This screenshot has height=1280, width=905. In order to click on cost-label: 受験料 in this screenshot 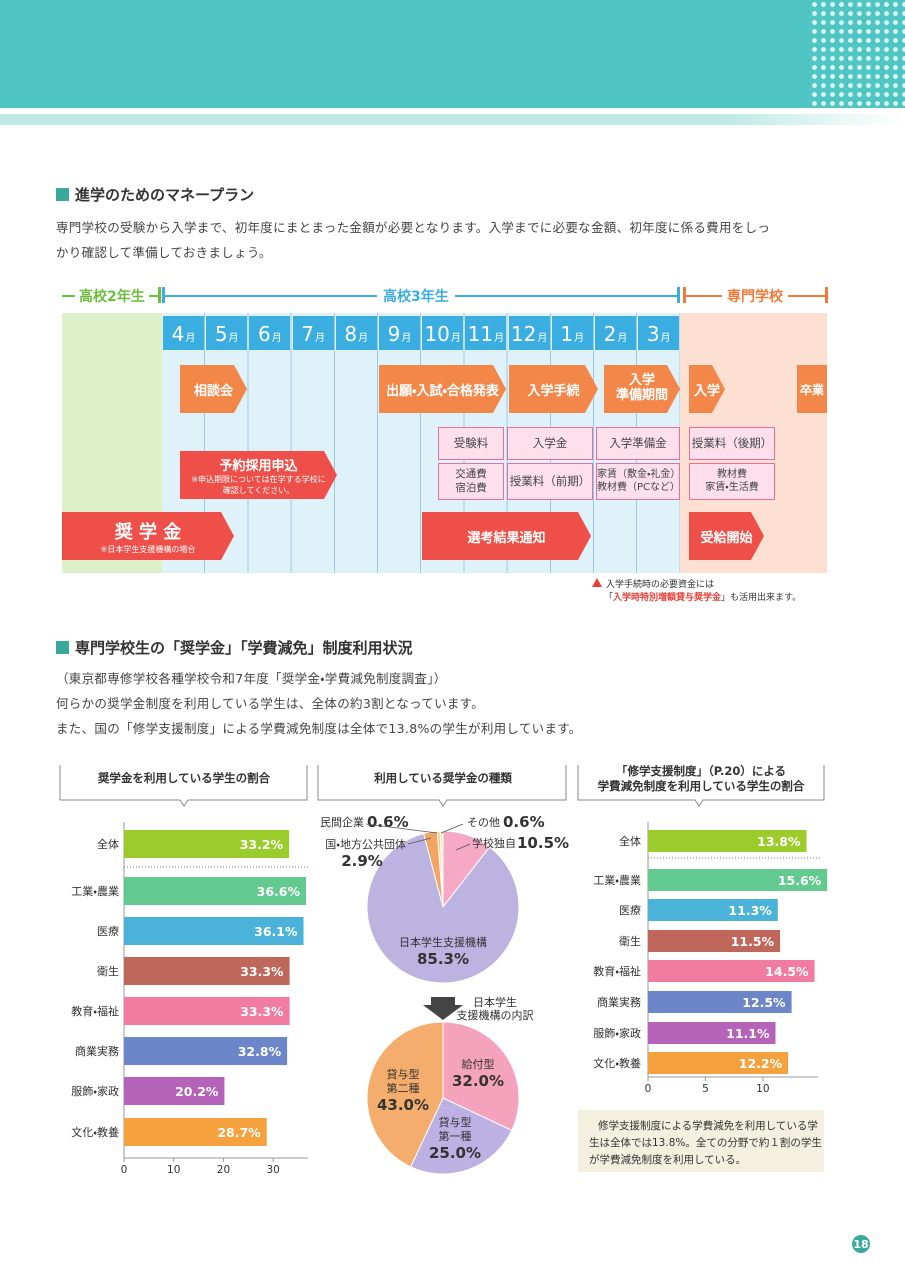, I will do `click(471, 443)`.